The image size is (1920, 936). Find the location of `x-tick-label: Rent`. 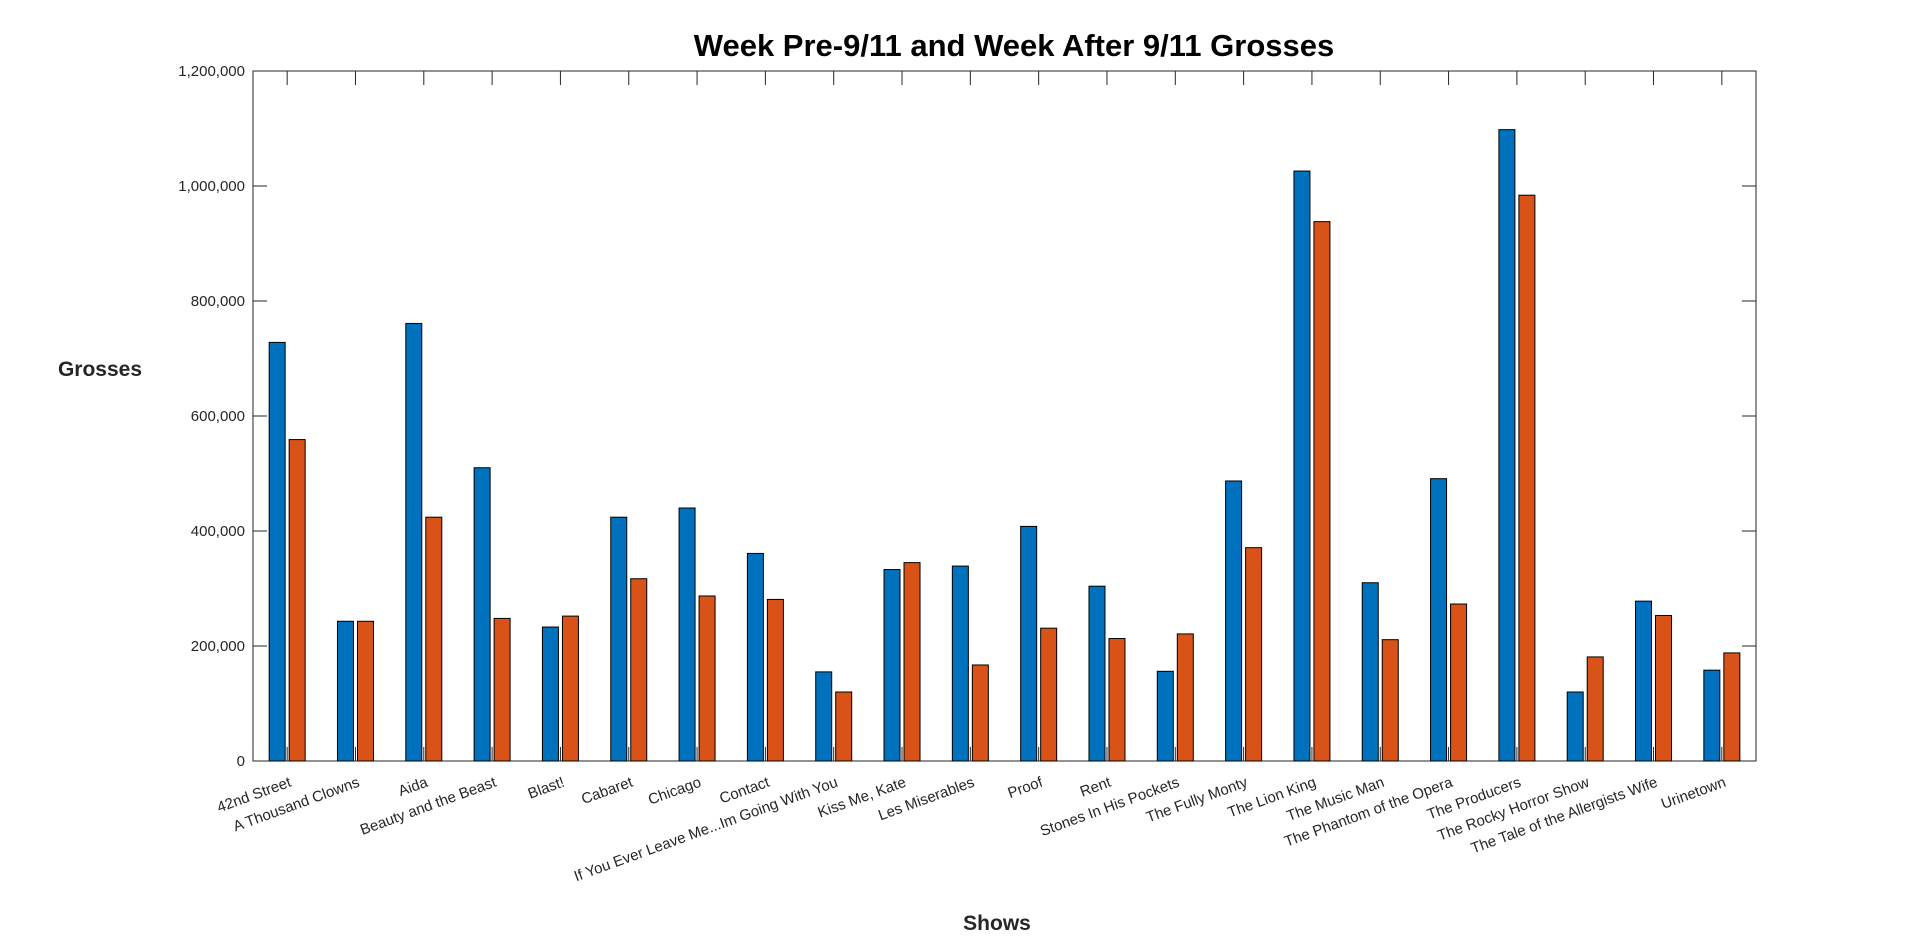

x-tick-label: Rent is located at coordinates (1096, 787).